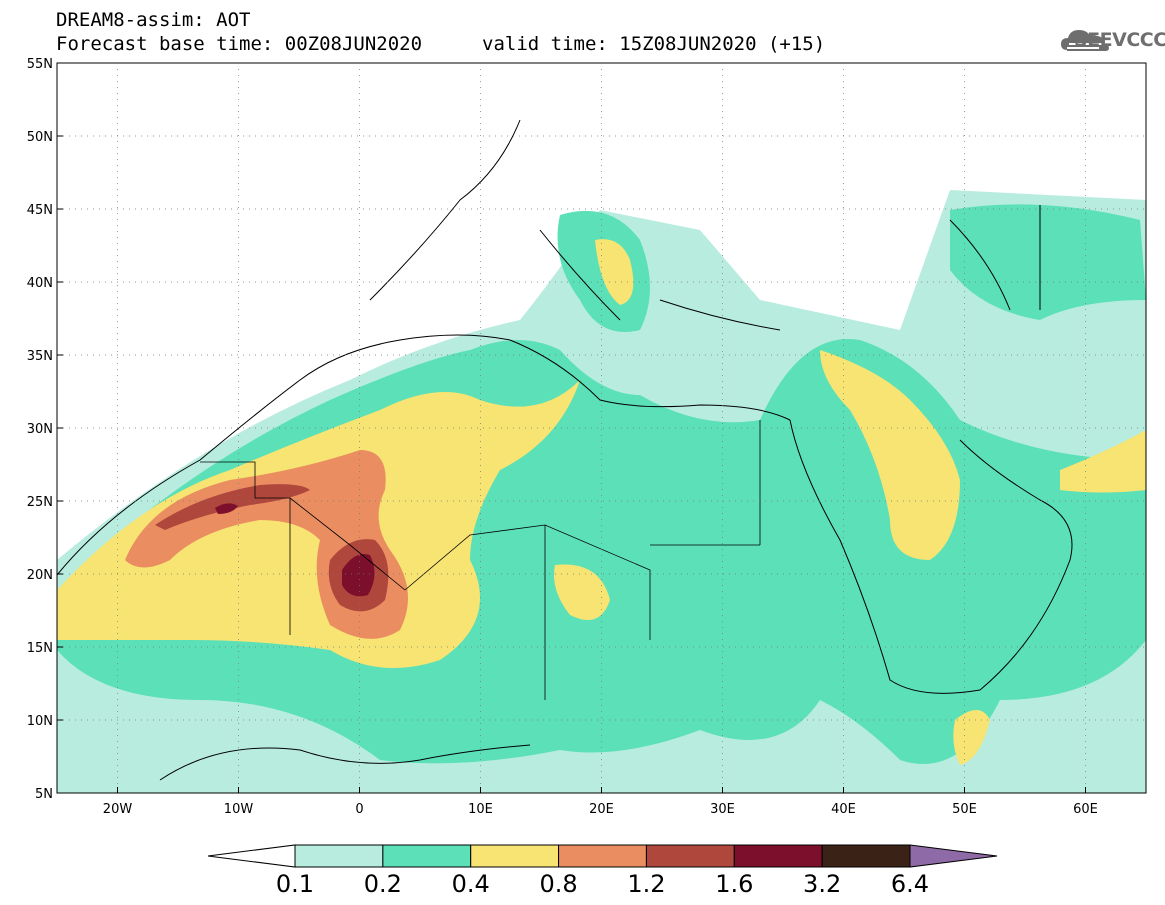 This screenshot has width=1165, height=905. I want to click on lat-ticks: 5N 10N 15N 20N 25N 30N 35N 40N 45N 50N 55N, so click(45, 429).